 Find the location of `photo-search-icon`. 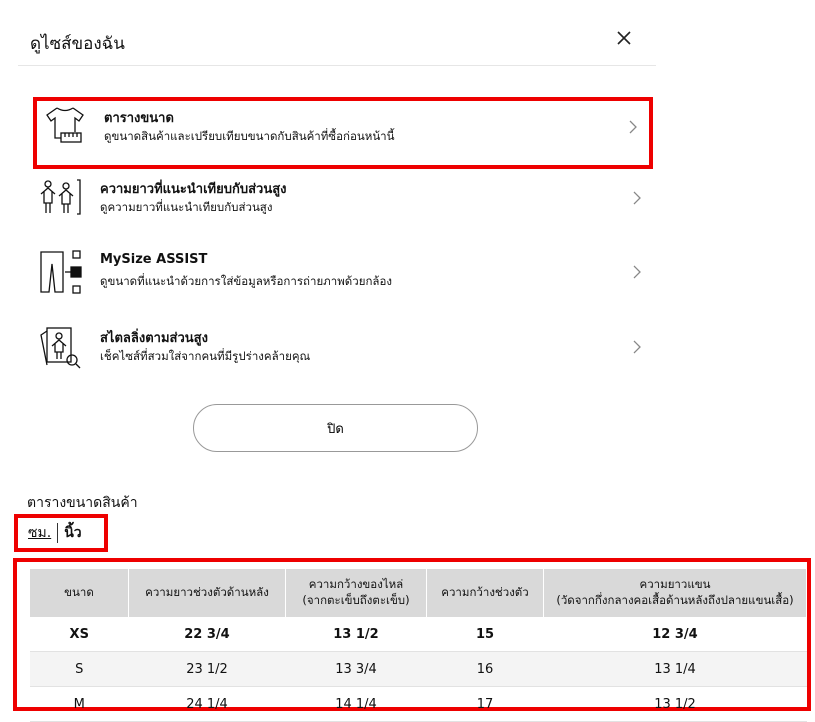

photo-search-icon is located at coordinates (60, 348).